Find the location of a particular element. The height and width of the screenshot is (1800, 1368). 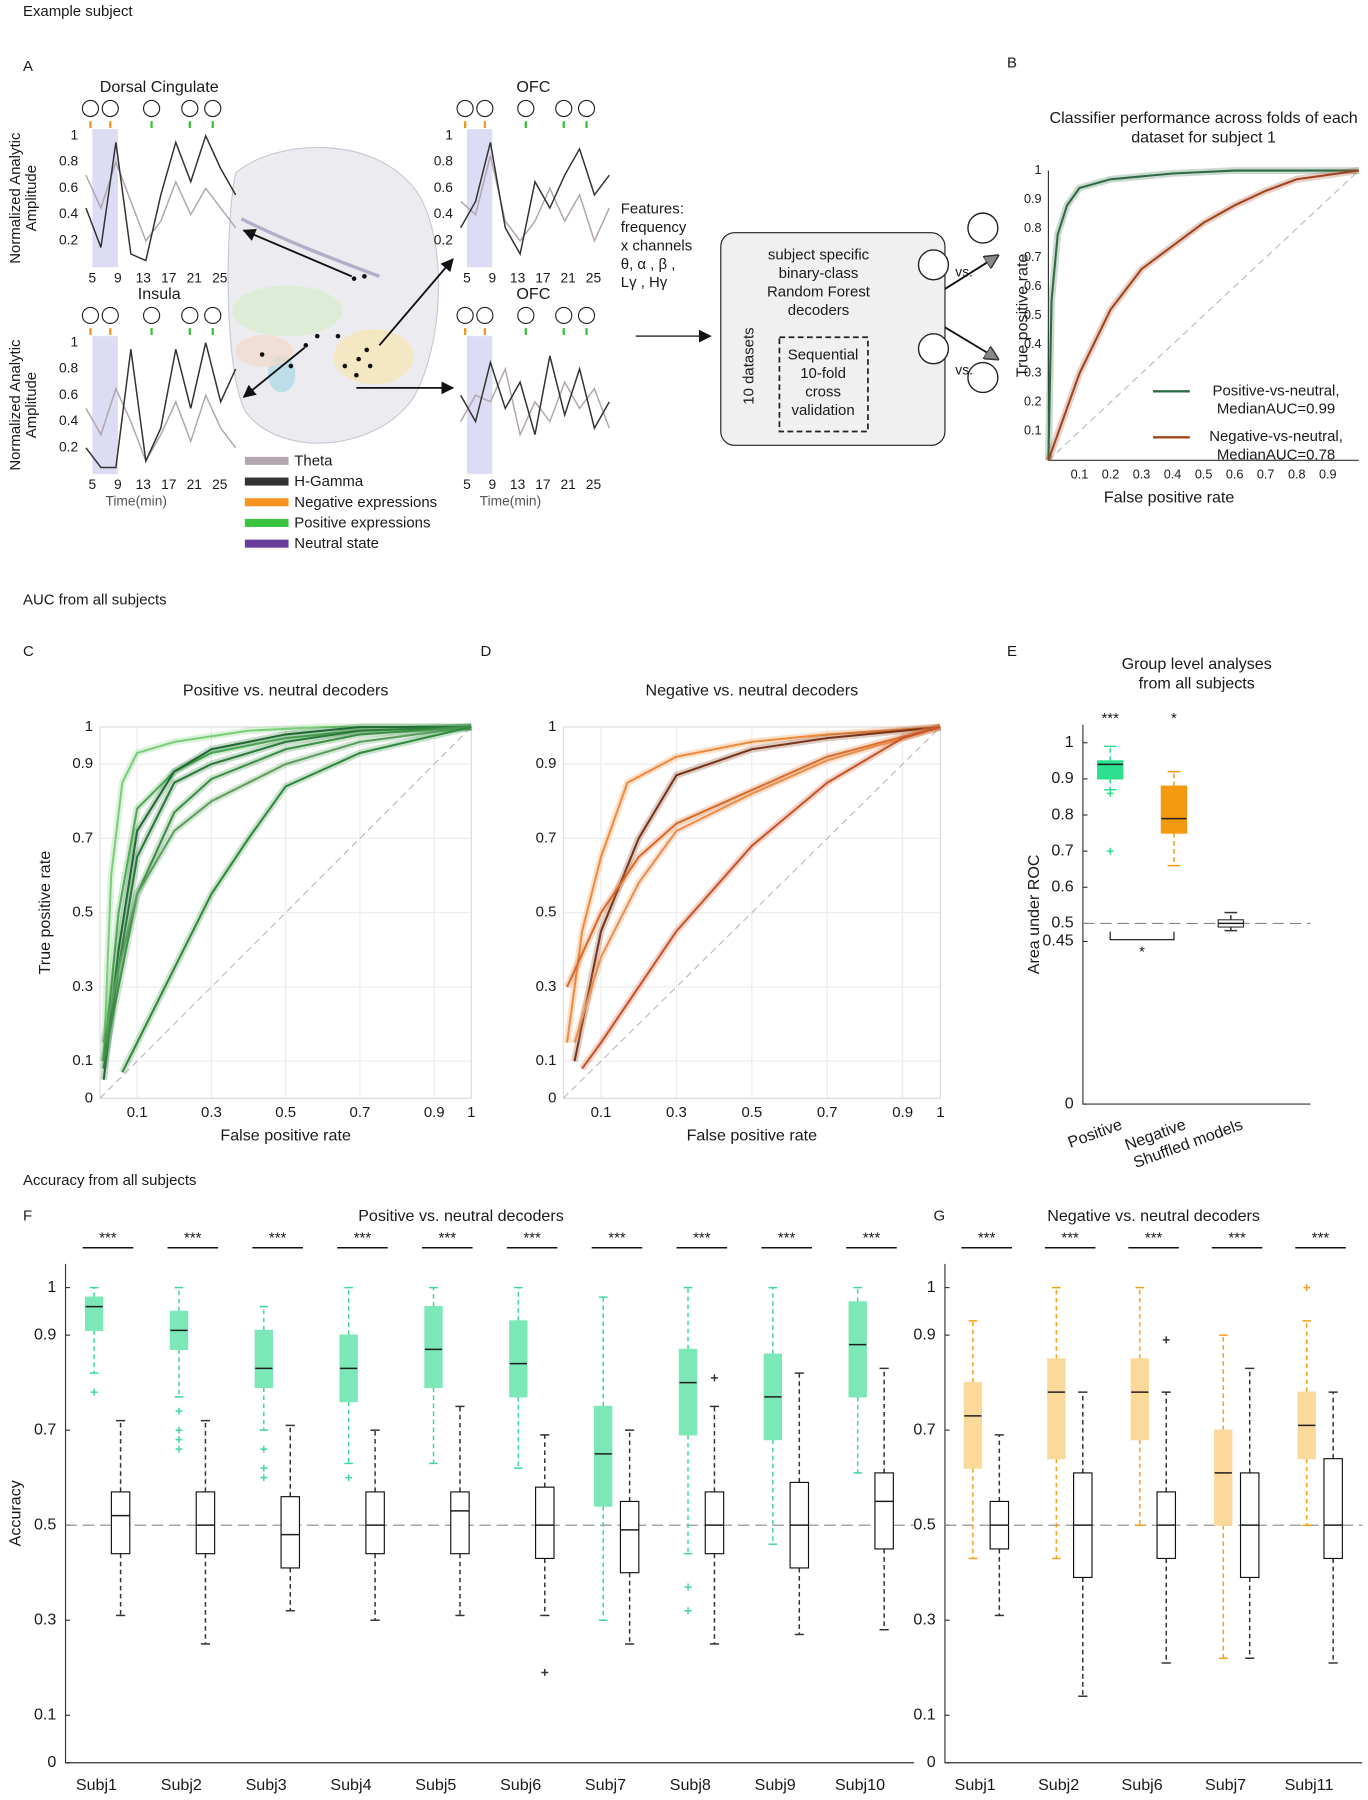

plot-frame is located at coordinates (285, 912).